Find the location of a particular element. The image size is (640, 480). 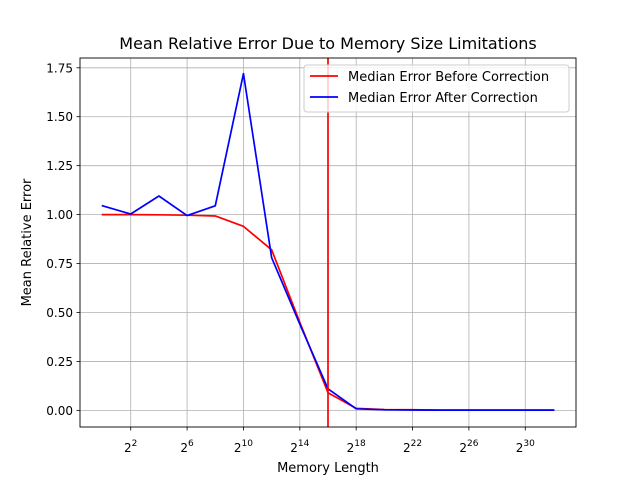

x-tick-label: 226 is located at coordinates (468, 447).